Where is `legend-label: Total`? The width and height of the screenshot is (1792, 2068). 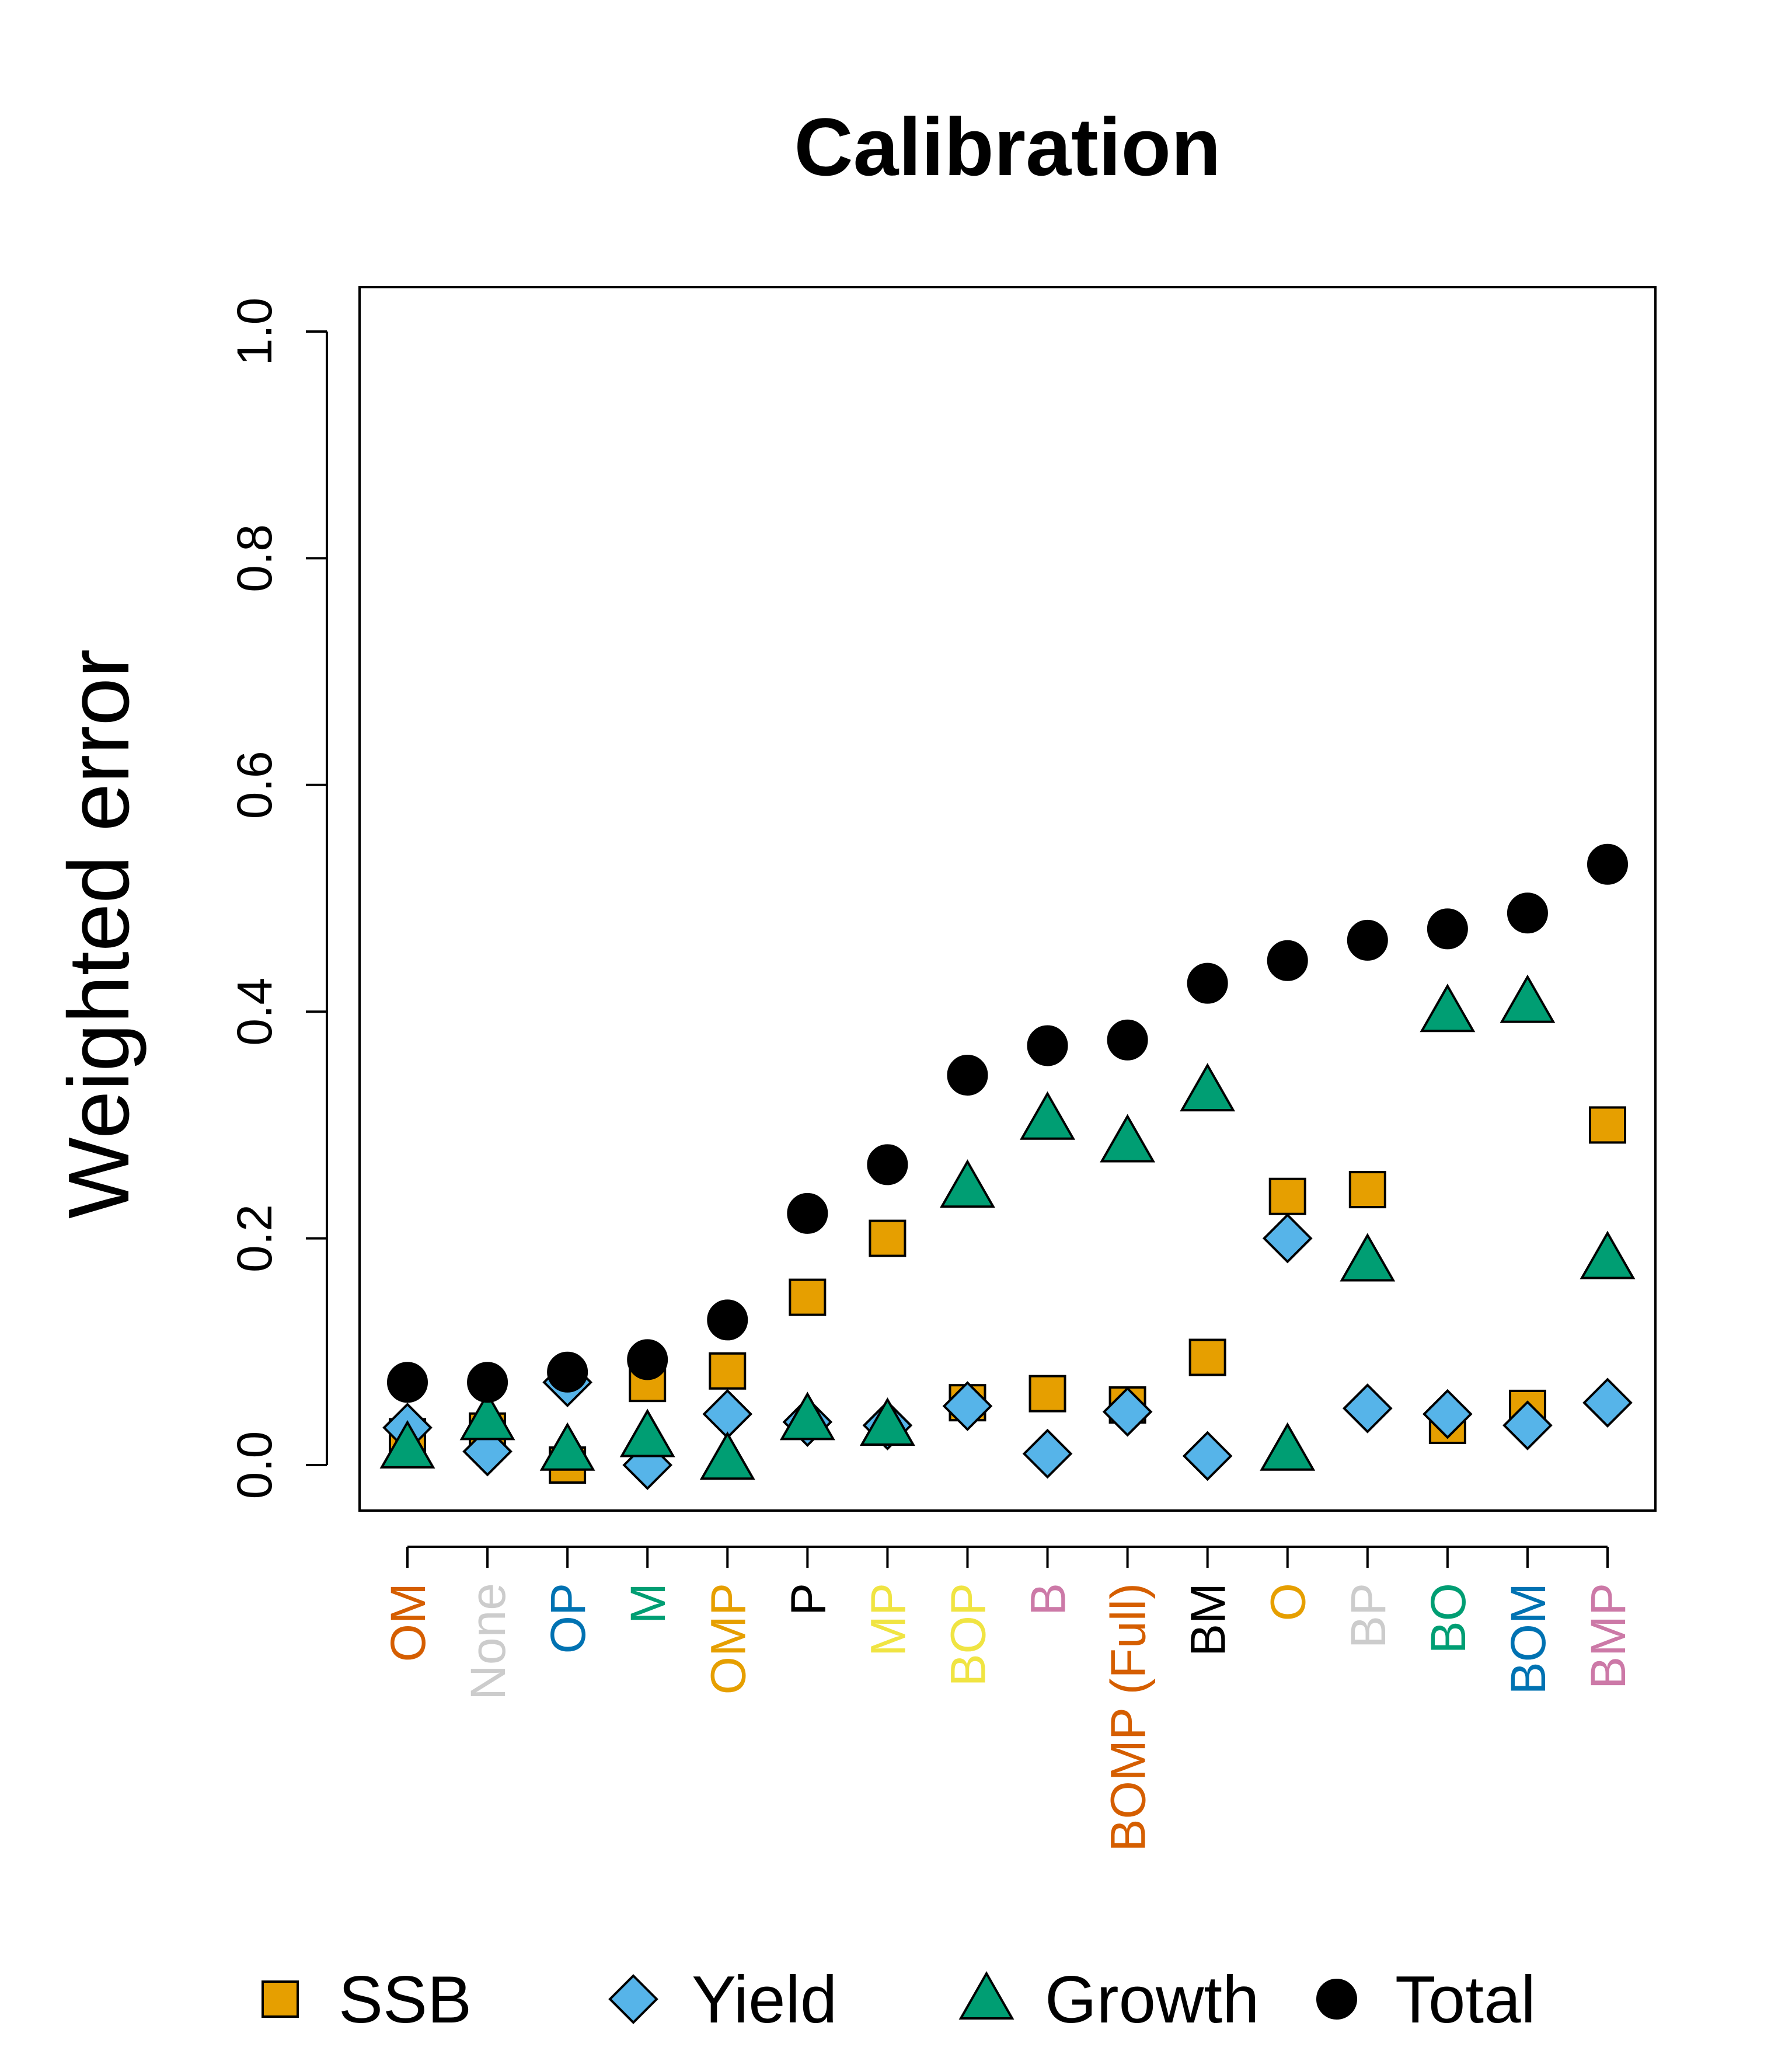 legend-label: Total is located at coordinates (1465, 2000).